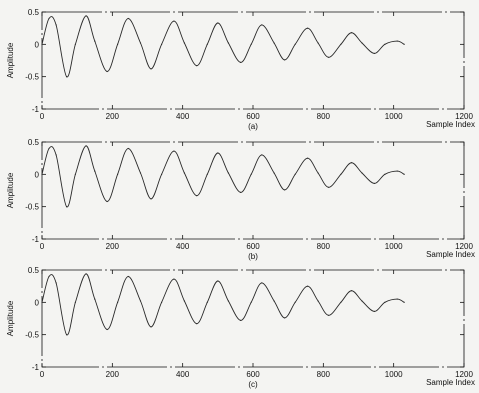 This screenshot has width=479, height=393. What do you see at coordinates (253, 256) in the screenshot?
I see `panel-label: (b)` at bounding box center [253, 256].